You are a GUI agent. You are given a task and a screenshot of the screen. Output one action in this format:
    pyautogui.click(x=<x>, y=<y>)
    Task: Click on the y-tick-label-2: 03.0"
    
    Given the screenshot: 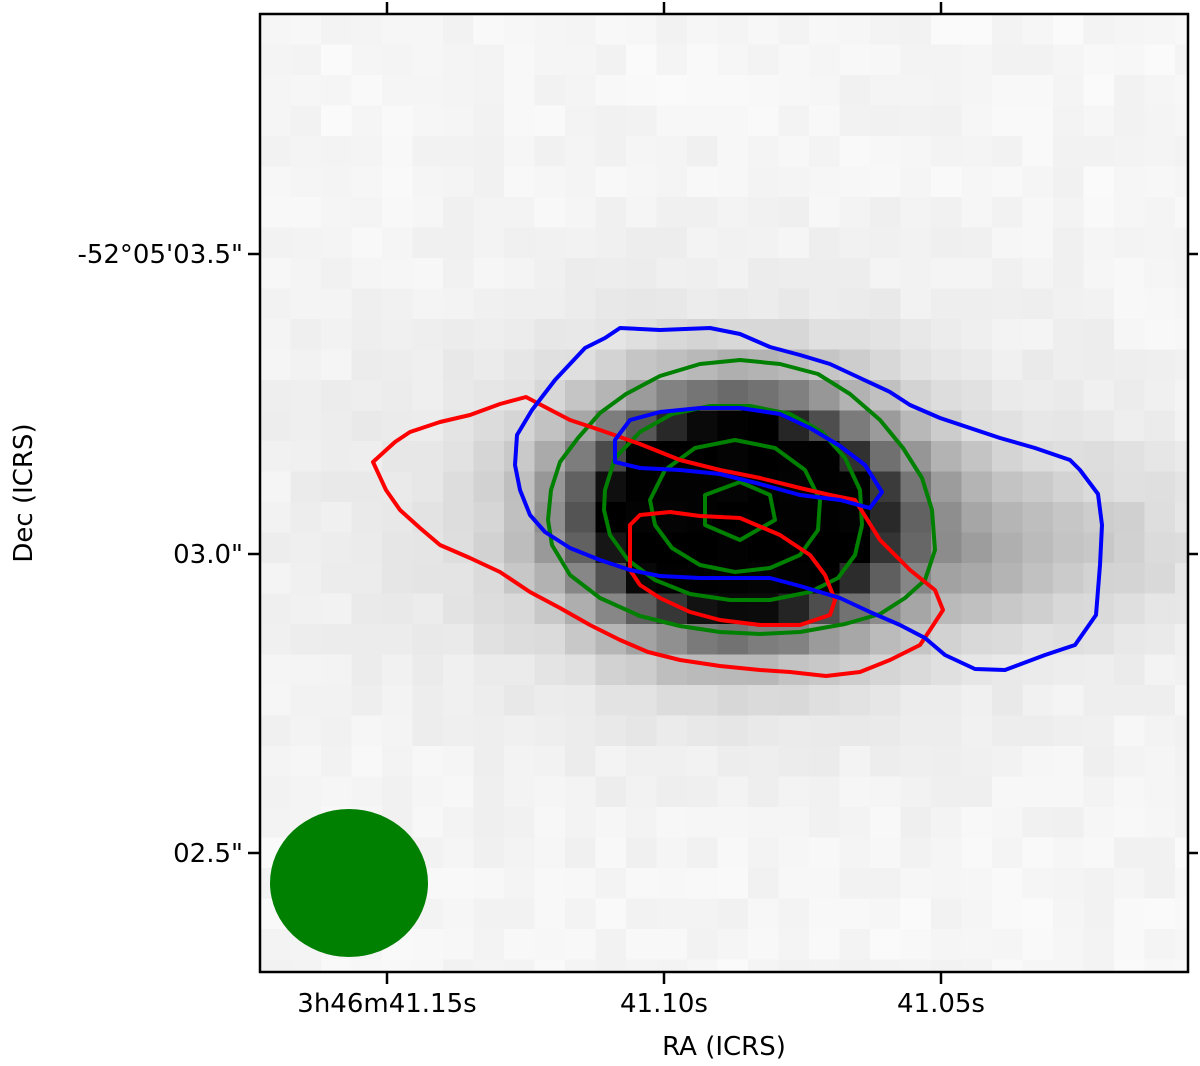 What is the action you would take?
    pyautogui.click(x=208, y=555)
    